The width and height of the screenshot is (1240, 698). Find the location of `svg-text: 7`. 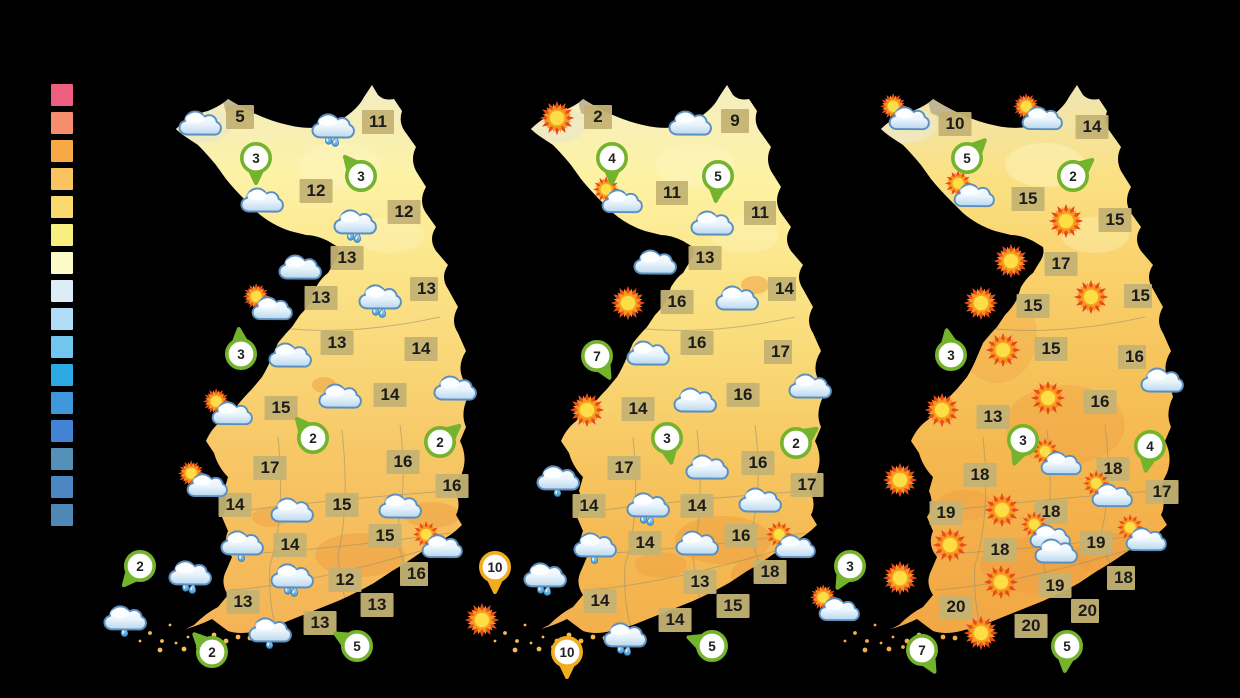

svg-text: 7 is located at coordinates (922, 650).